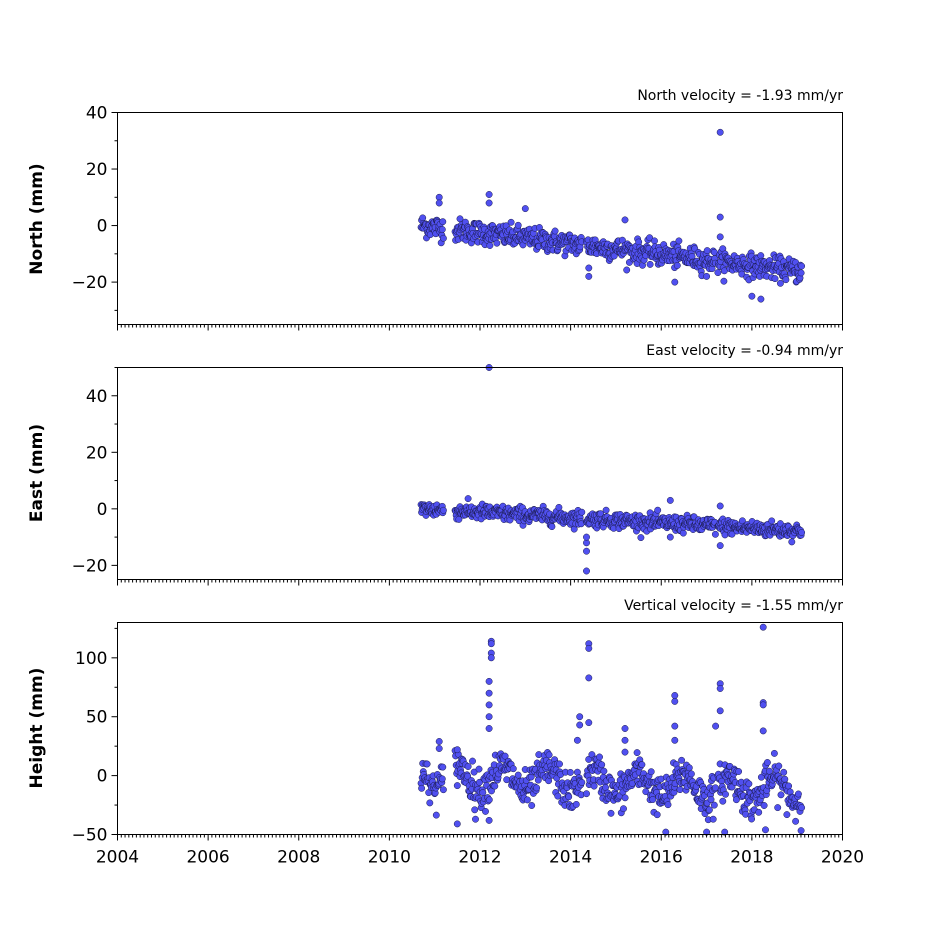 The image size is (937, 937). What do you see at coordinates (389, 858) in the screenshot?
I see `x-tick-label: 2010` at bounding box center [389, 858].